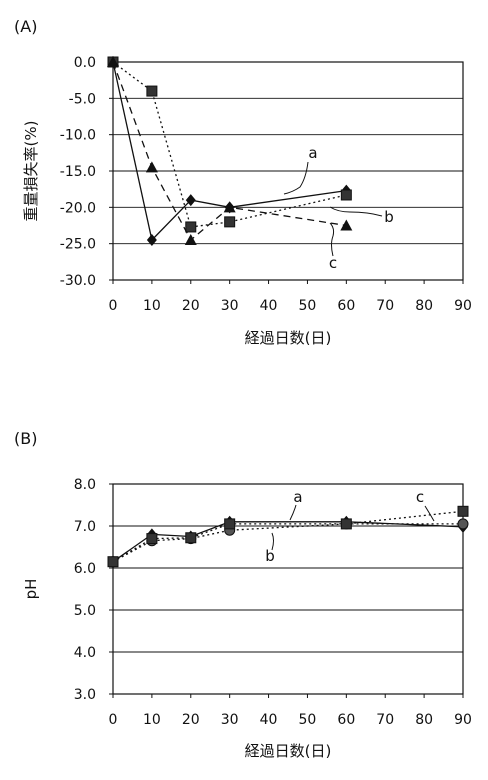  I want to click on y-tick-label: 5.0, so click(85, 611).